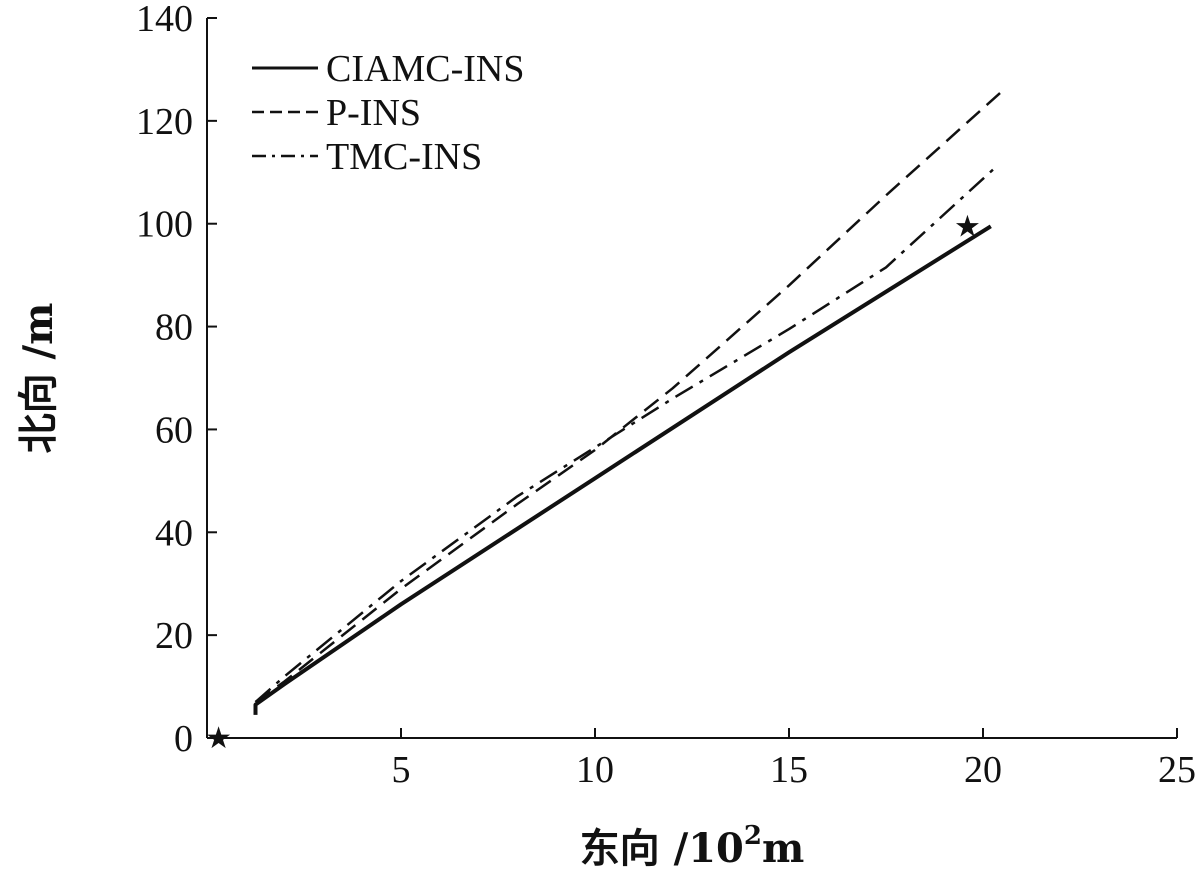 The width and height of the screenshot is (1200, 870). I want to click on x-axis-label: 东向 /102m, so click(692, 845).